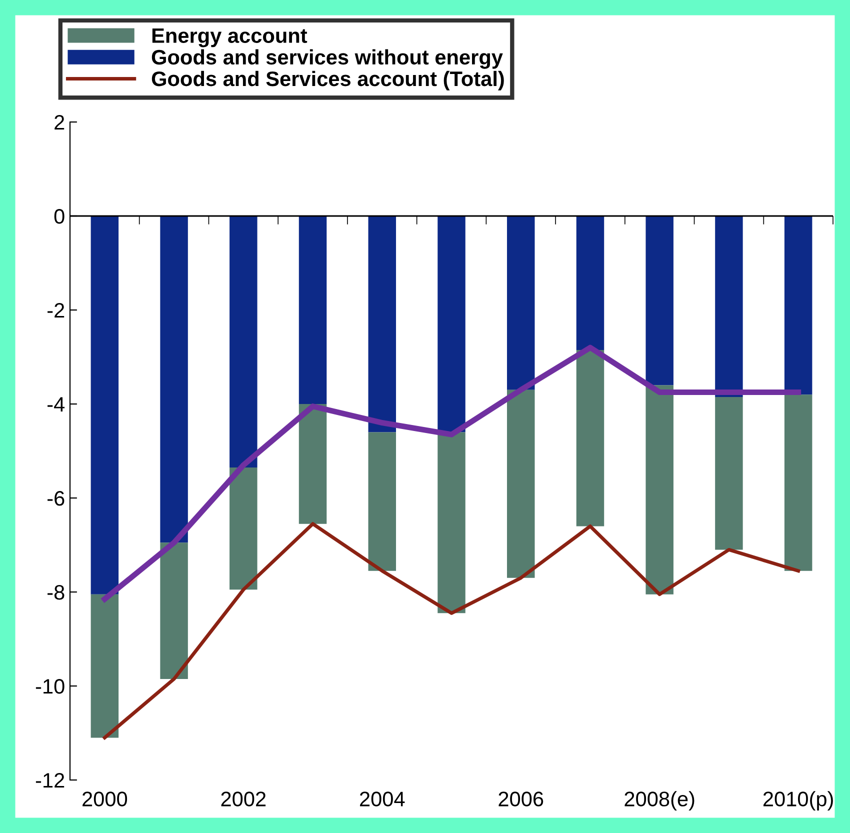  What do you see at coordinates (327, 59) in the screenshot?
I see `legend-label: Goods and services without energy` at bounding box center [327, 59].